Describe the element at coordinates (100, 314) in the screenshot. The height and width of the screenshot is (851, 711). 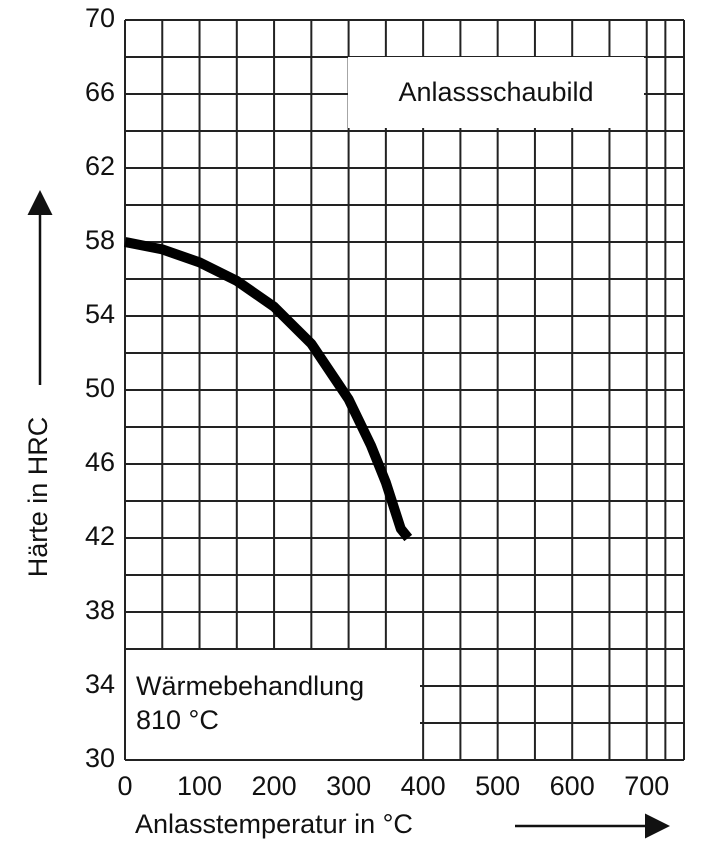
I see `y-tick-label: 54` at that location.